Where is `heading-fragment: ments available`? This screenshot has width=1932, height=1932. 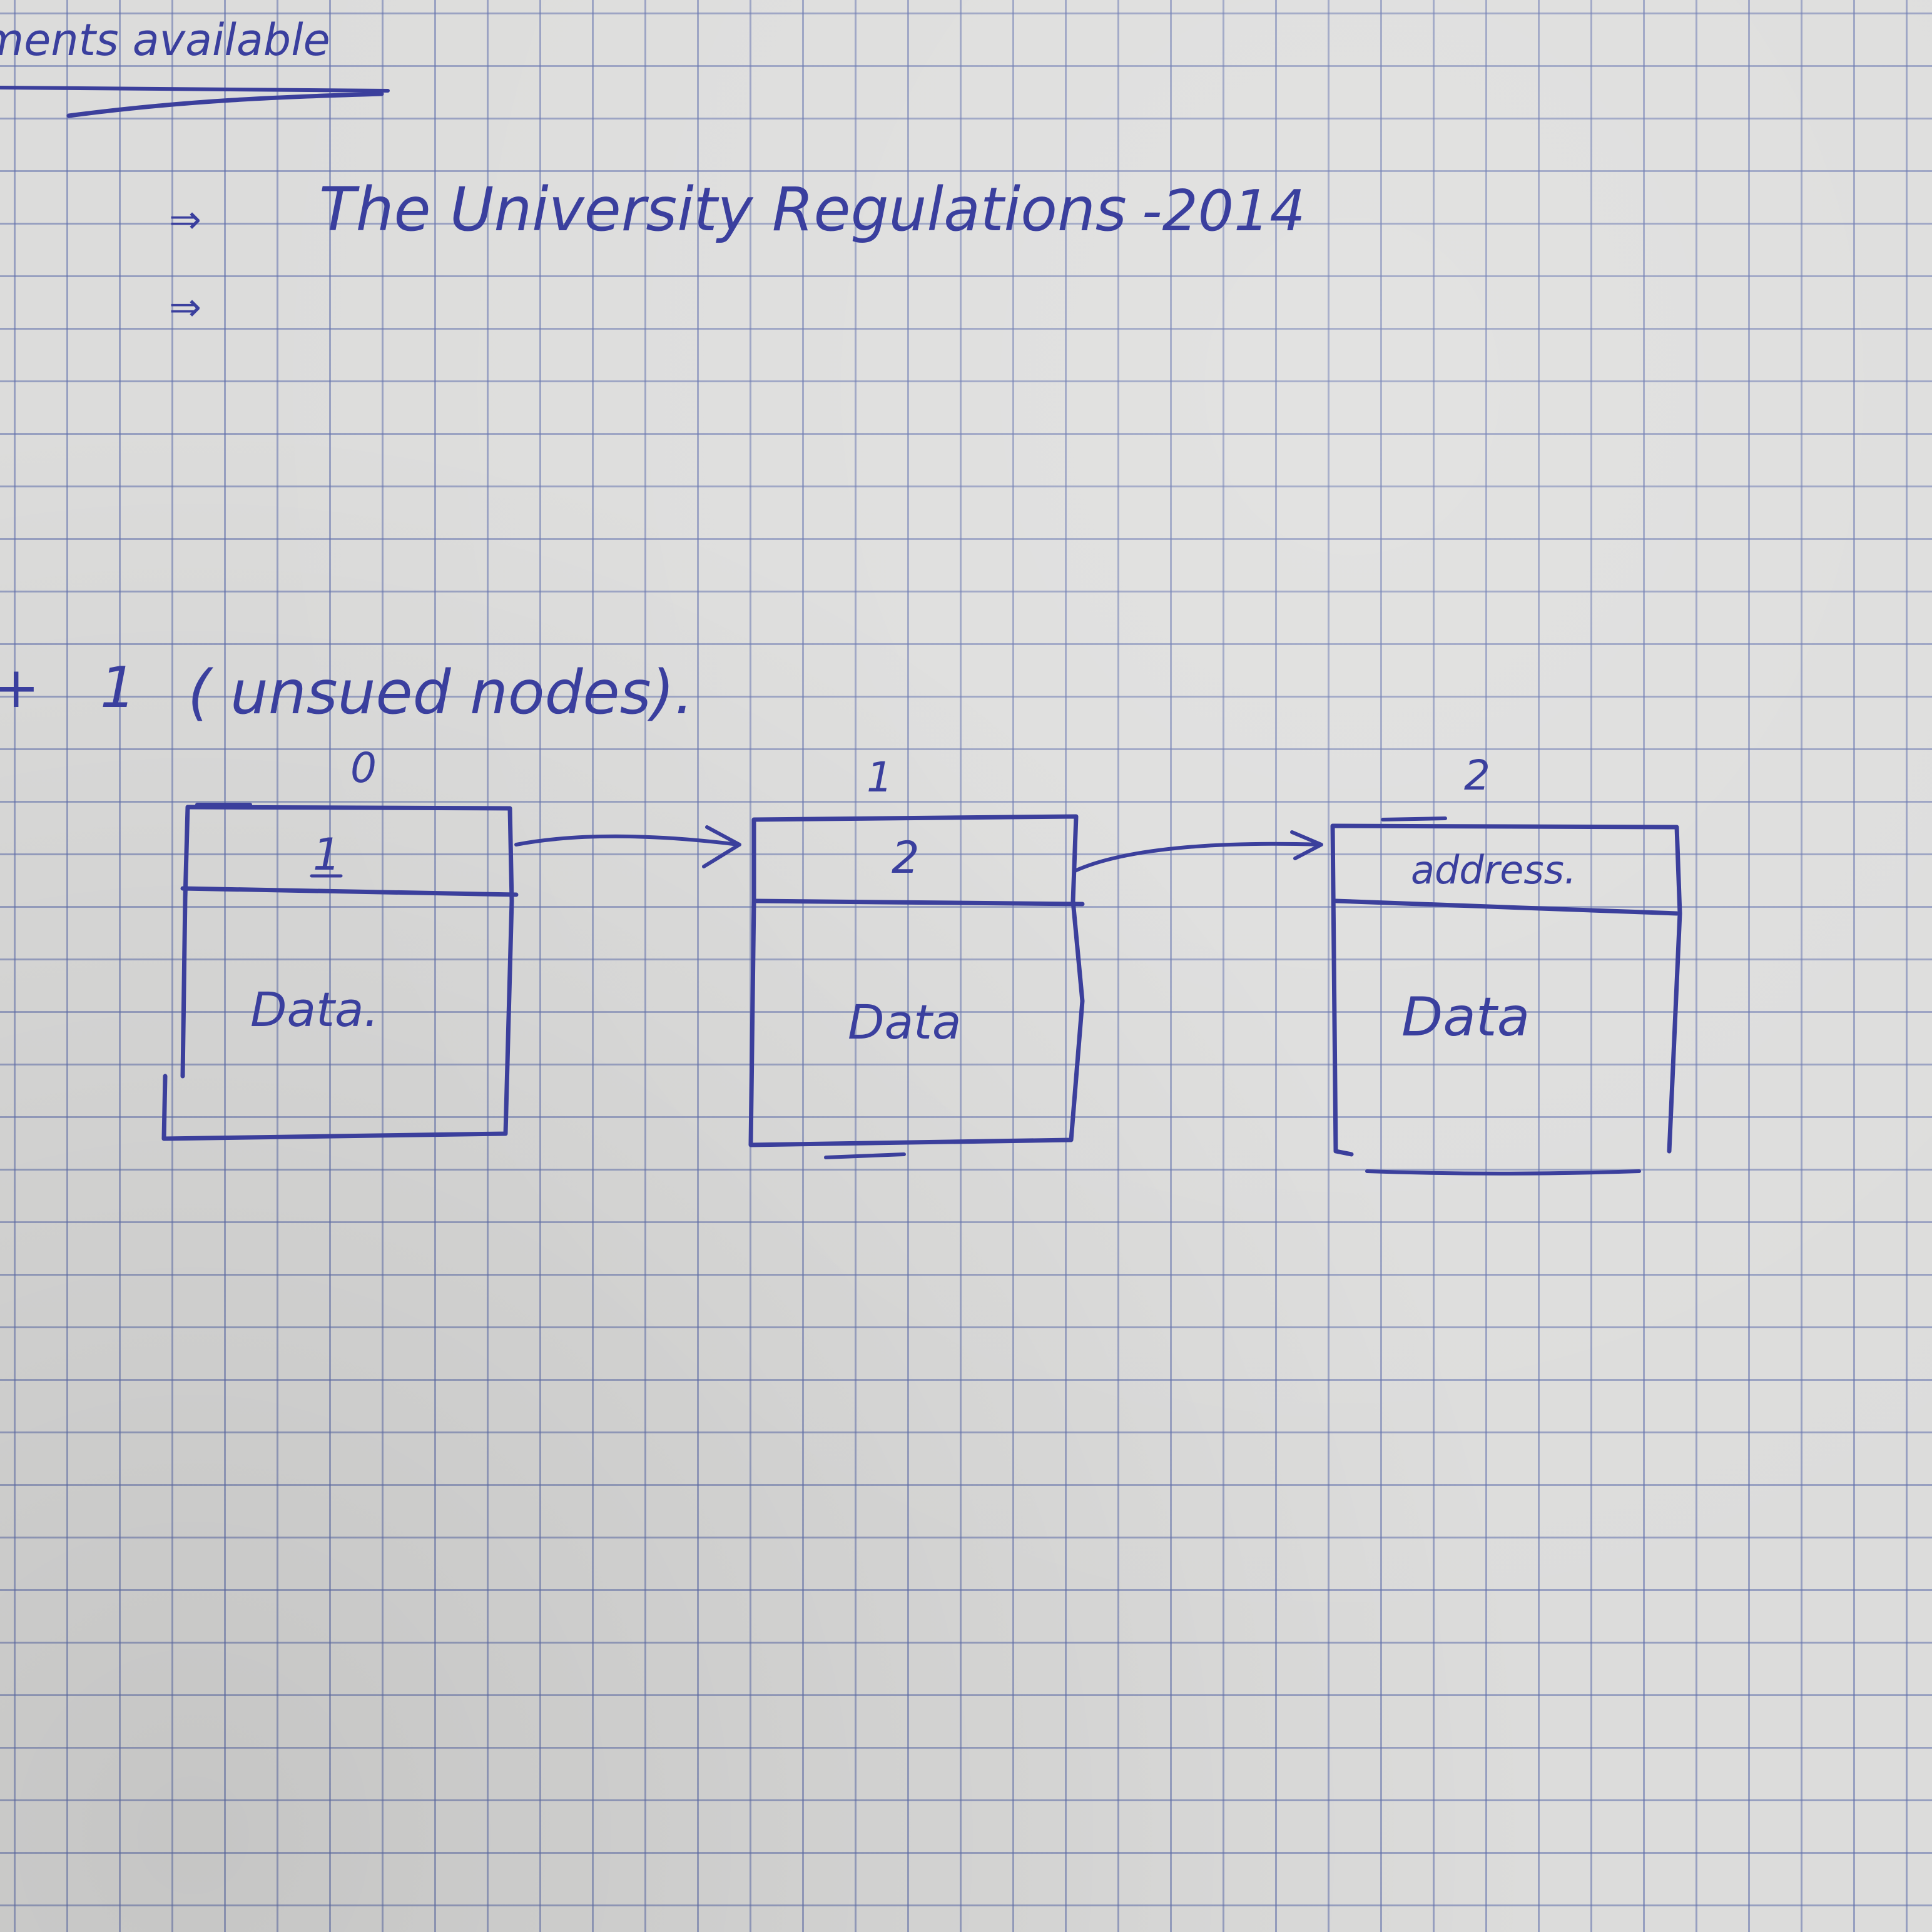 heading-fragment: ments available is located at coordinates (165, 40).